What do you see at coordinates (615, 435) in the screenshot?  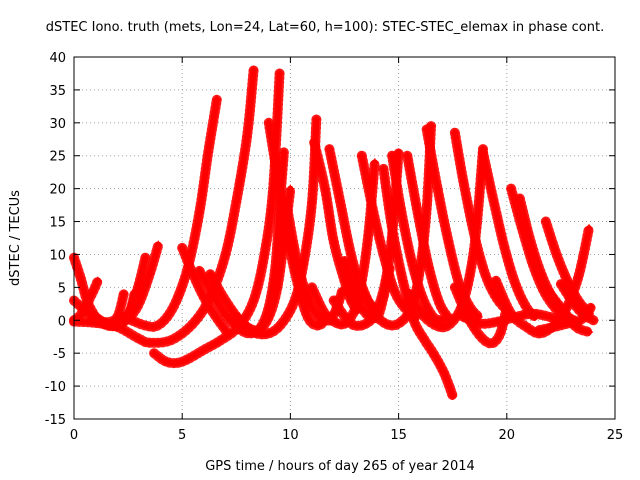 I see `x-tick-label: 25` at bounding box center [615, 435].